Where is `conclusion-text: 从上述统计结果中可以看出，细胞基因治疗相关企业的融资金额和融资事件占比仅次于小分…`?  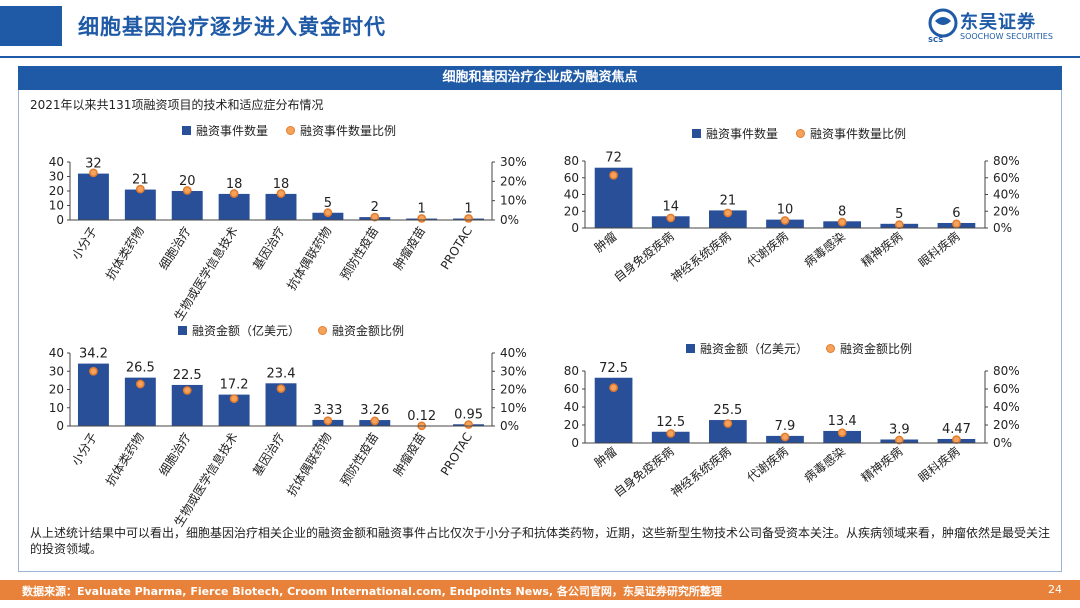
conclusion-text: 从上述统计结果中可以看出，细胞基因治疗相关企业的融资金额和融资事件占比仅次于小分… is located at coordinates (540, 541).